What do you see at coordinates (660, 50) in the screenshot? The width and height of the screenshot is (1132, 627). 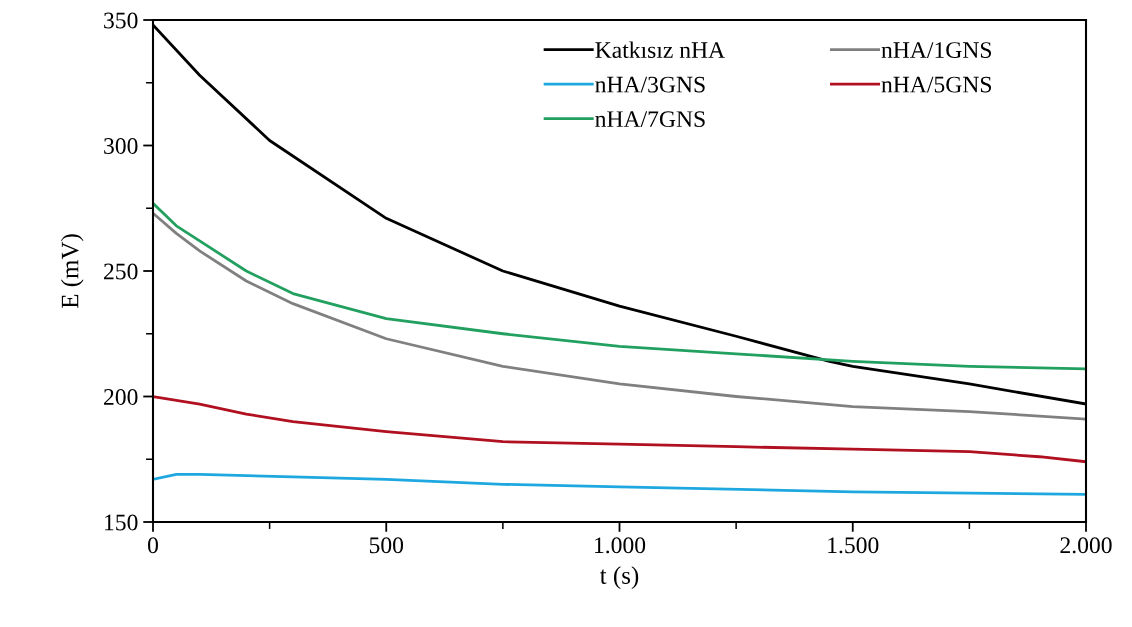 I see `legend-label: Katkısız nHA` at bounding box center [660, 50].